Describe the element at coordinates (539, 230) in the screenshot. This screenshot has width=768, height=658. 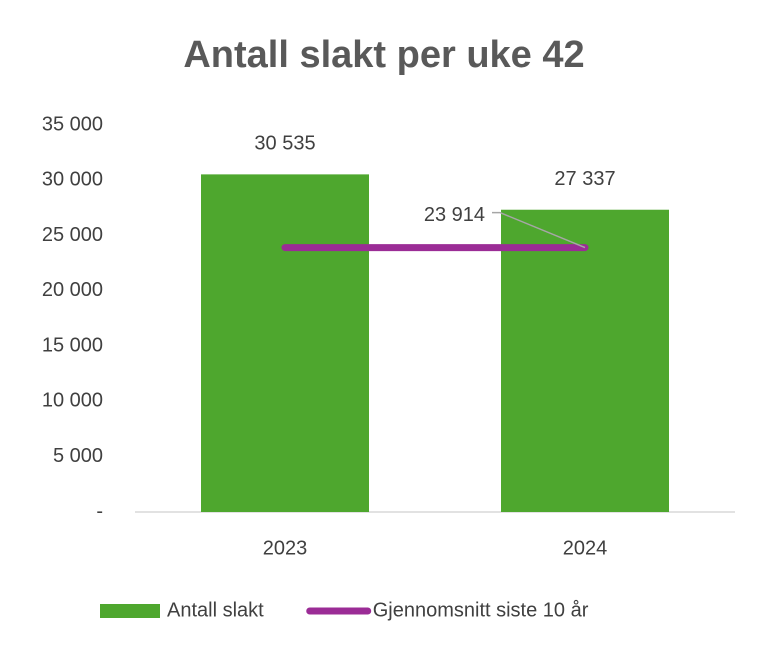
I see `leader-line` at that location.